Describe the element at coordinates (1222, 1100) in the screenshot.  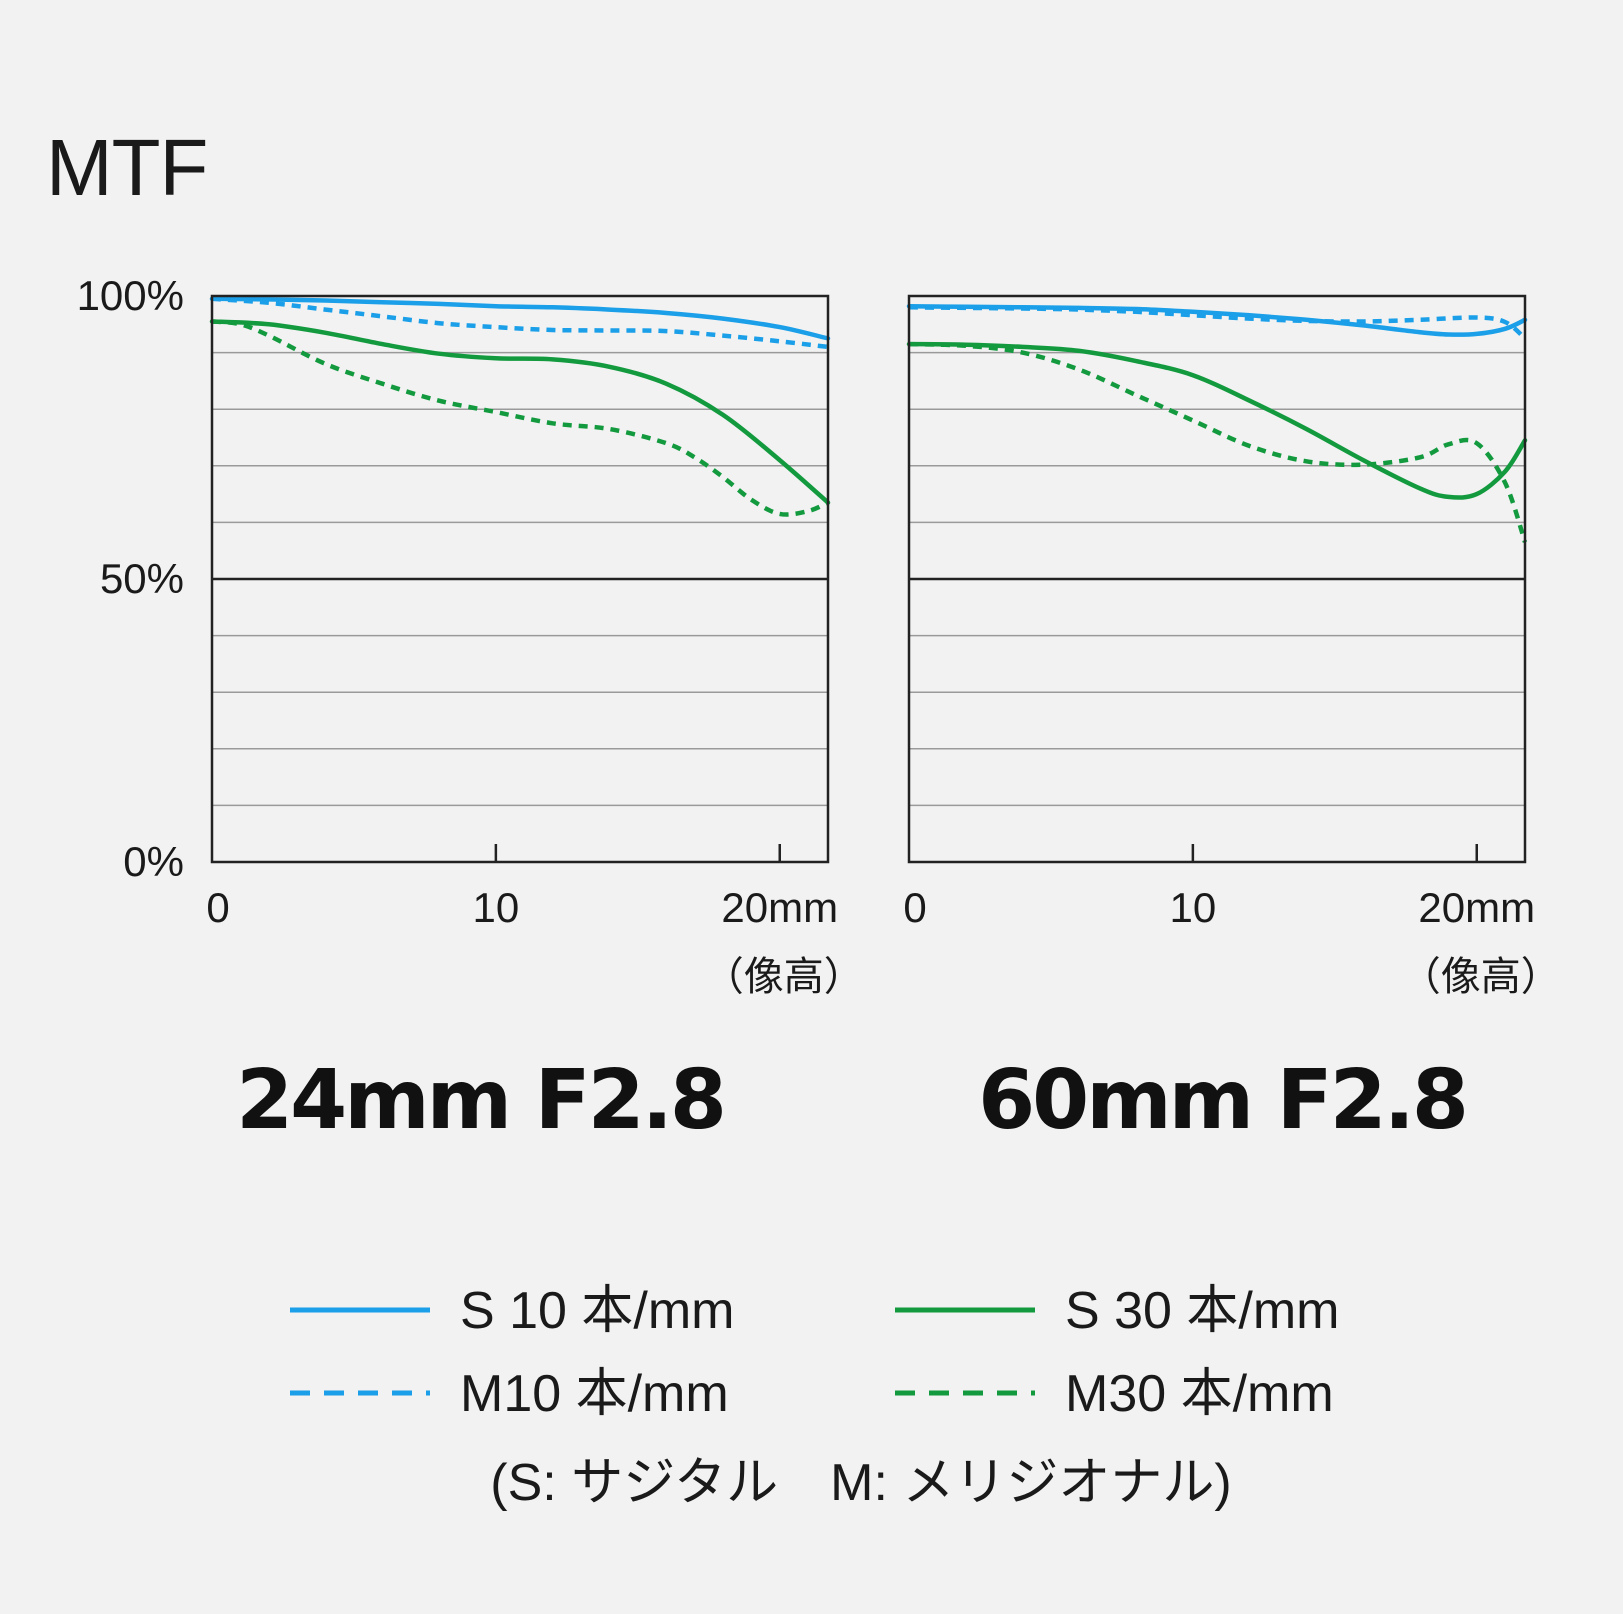
I see `chart-title: 60mm F2.8` at that location.